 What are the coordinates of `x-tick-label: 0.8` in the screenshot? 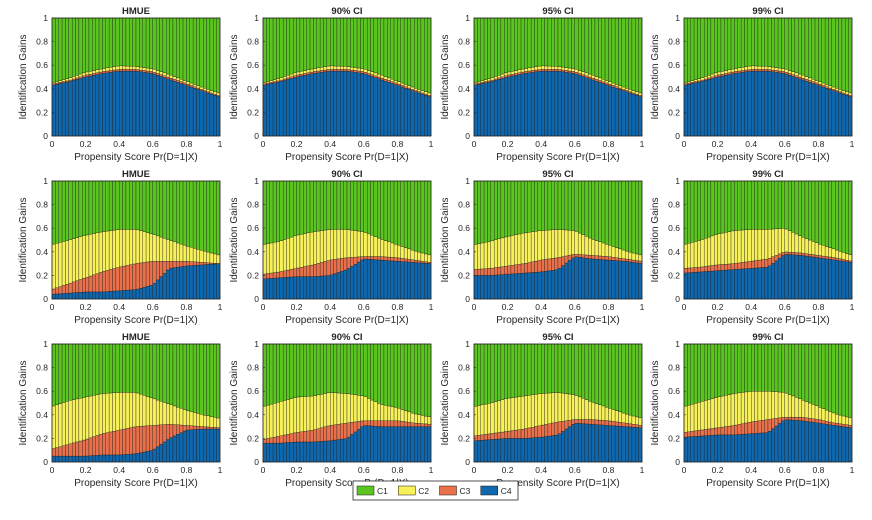 It's located at (608, 470).